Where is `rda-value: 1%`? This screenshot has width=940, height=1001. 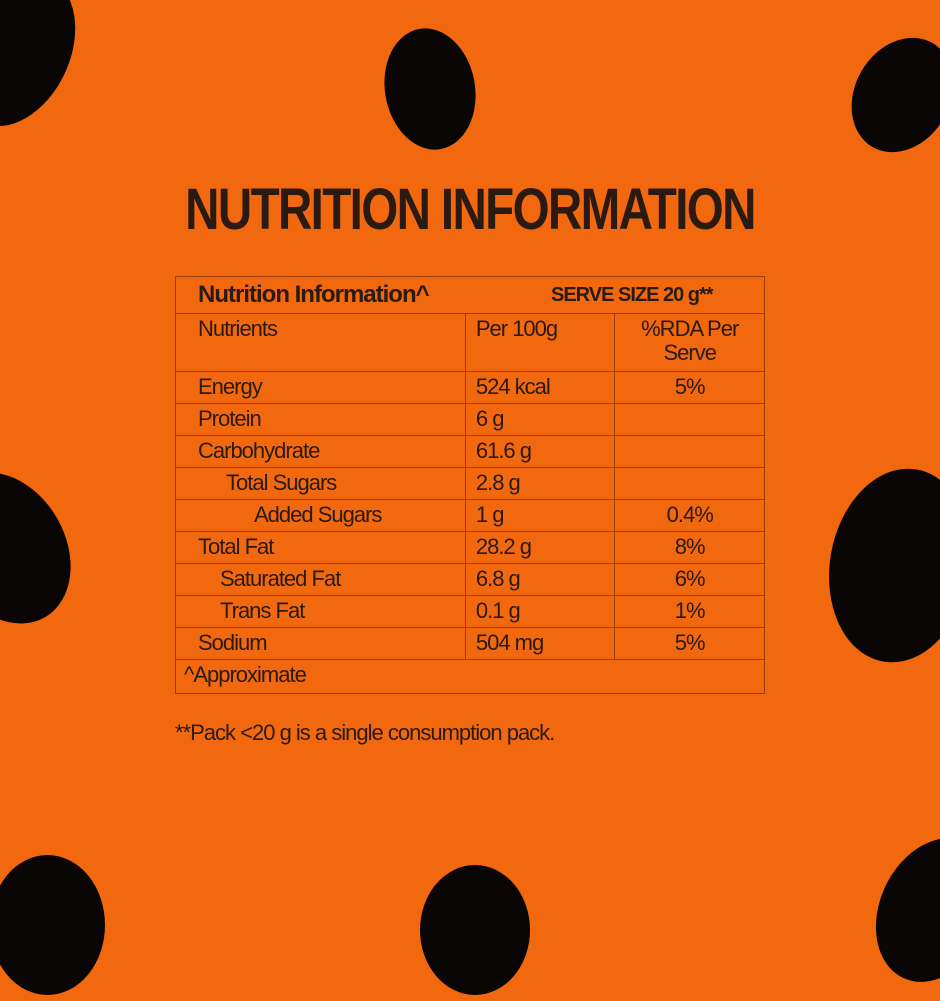
rda-value: 1% is located at coordinates (689, 611).